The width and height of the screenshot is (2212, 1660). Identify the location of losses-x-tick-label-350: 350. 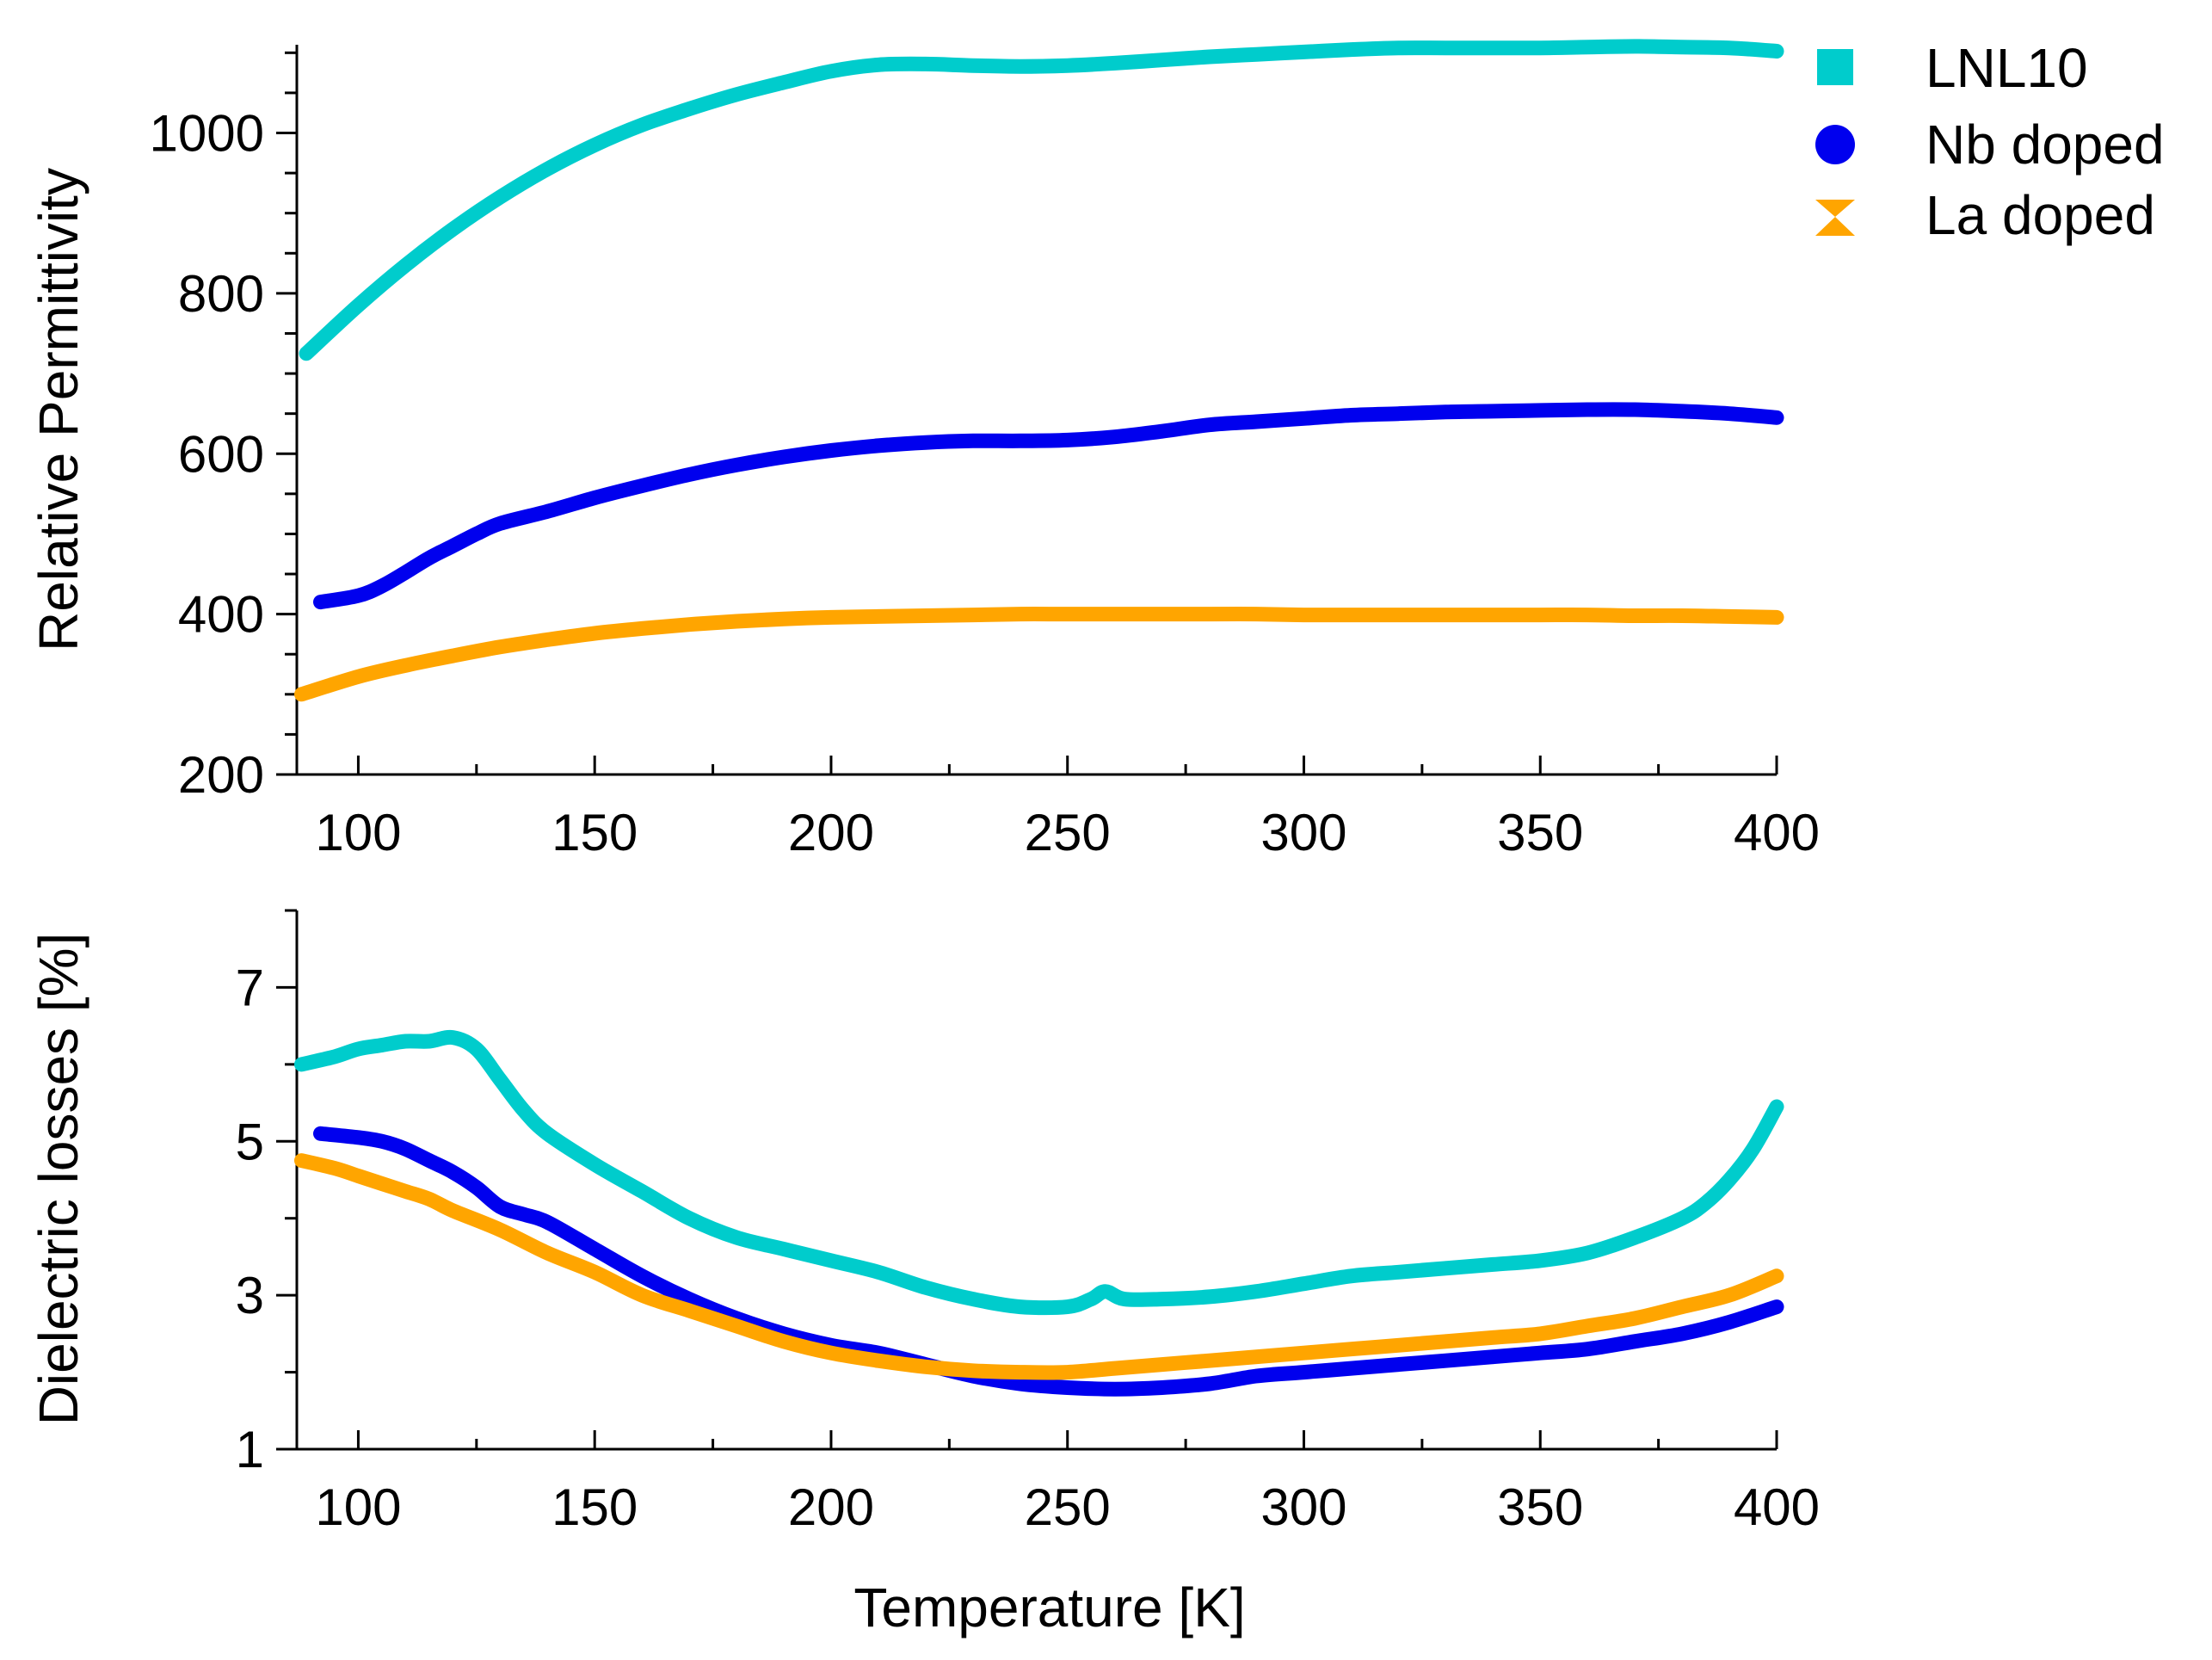
(1540, 1507).